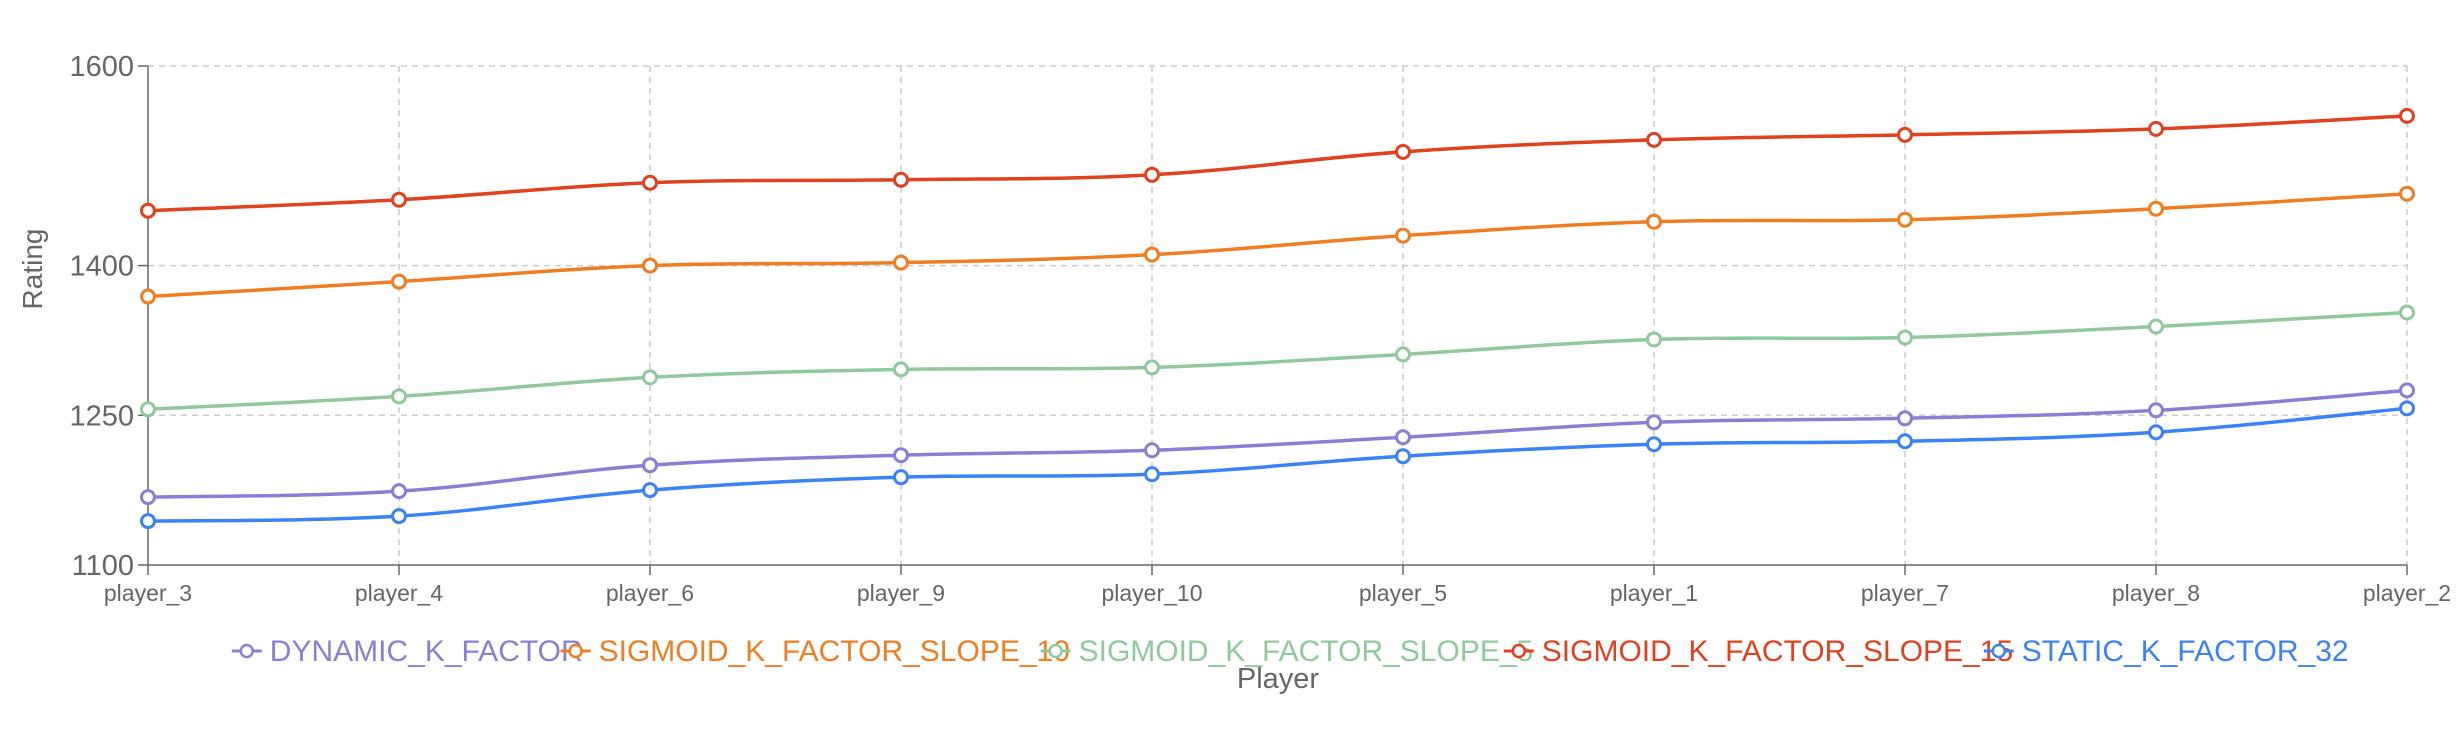 The height and width of the screenshot is (736, 2464). I want to click on legend-label: STATIC_K_FACTOR_32, so click(2185, 651).